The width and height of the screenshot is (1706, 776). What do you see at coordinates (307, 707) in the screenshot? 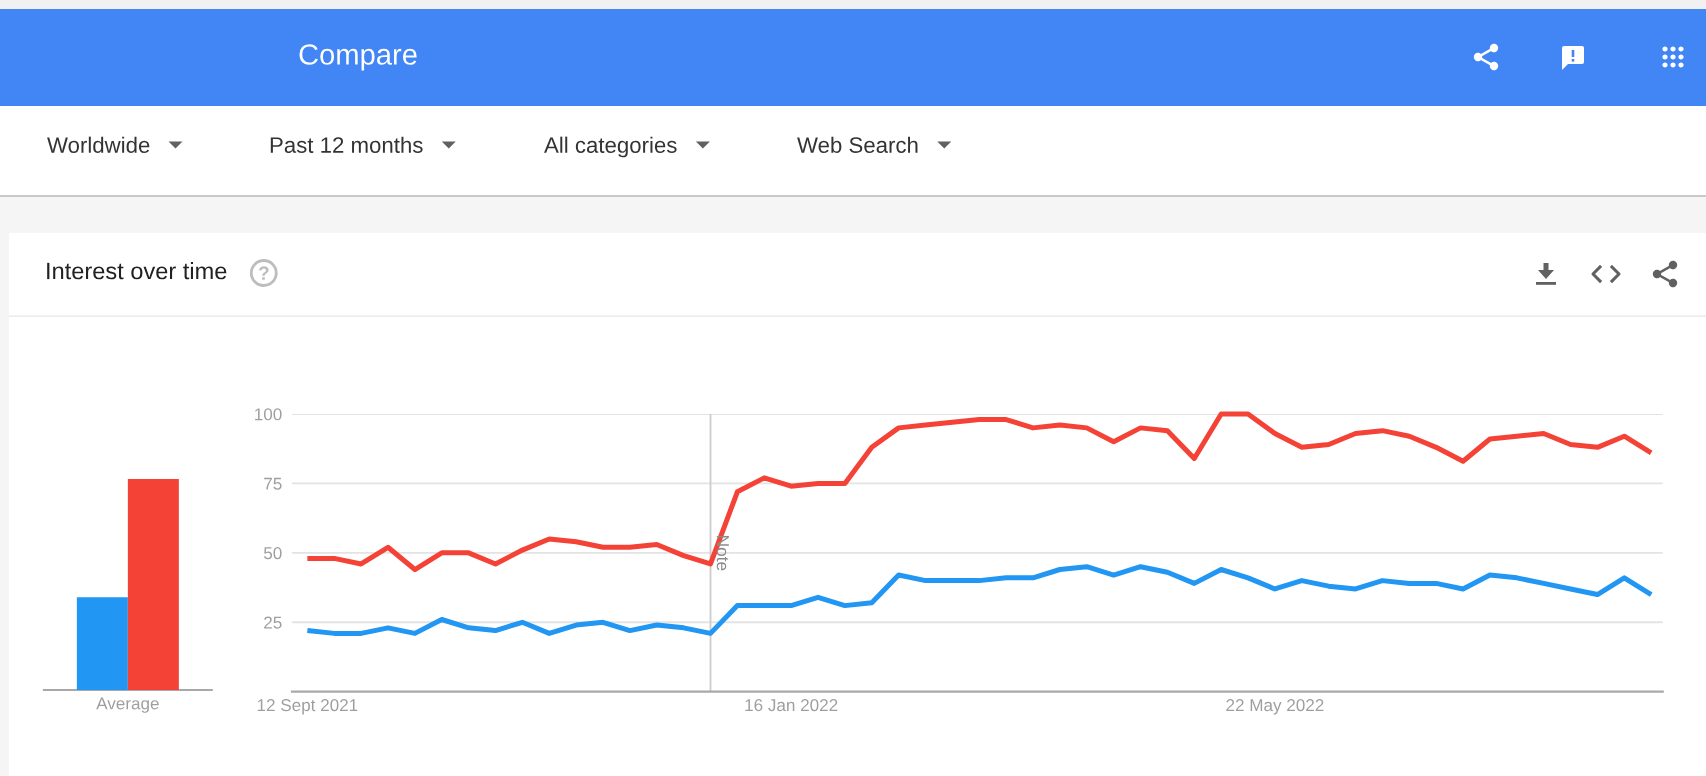
I see `x-tick-label: 12 Sept 2021` at bounding box center [307, 707].